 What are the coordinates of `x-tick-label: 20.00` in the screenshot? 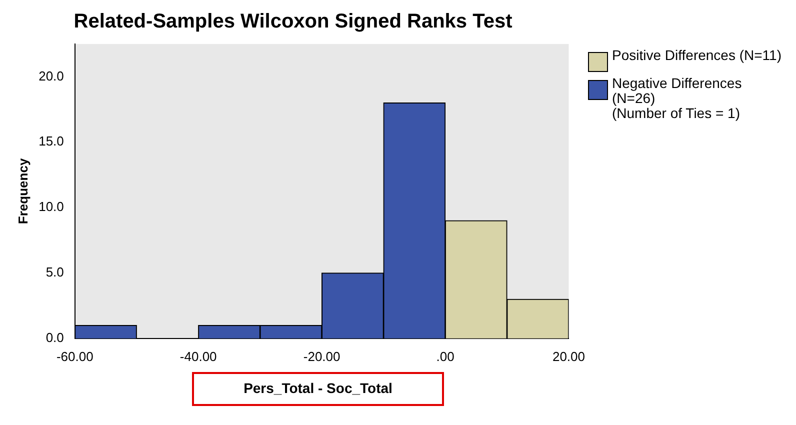 It's located at (569, 356).